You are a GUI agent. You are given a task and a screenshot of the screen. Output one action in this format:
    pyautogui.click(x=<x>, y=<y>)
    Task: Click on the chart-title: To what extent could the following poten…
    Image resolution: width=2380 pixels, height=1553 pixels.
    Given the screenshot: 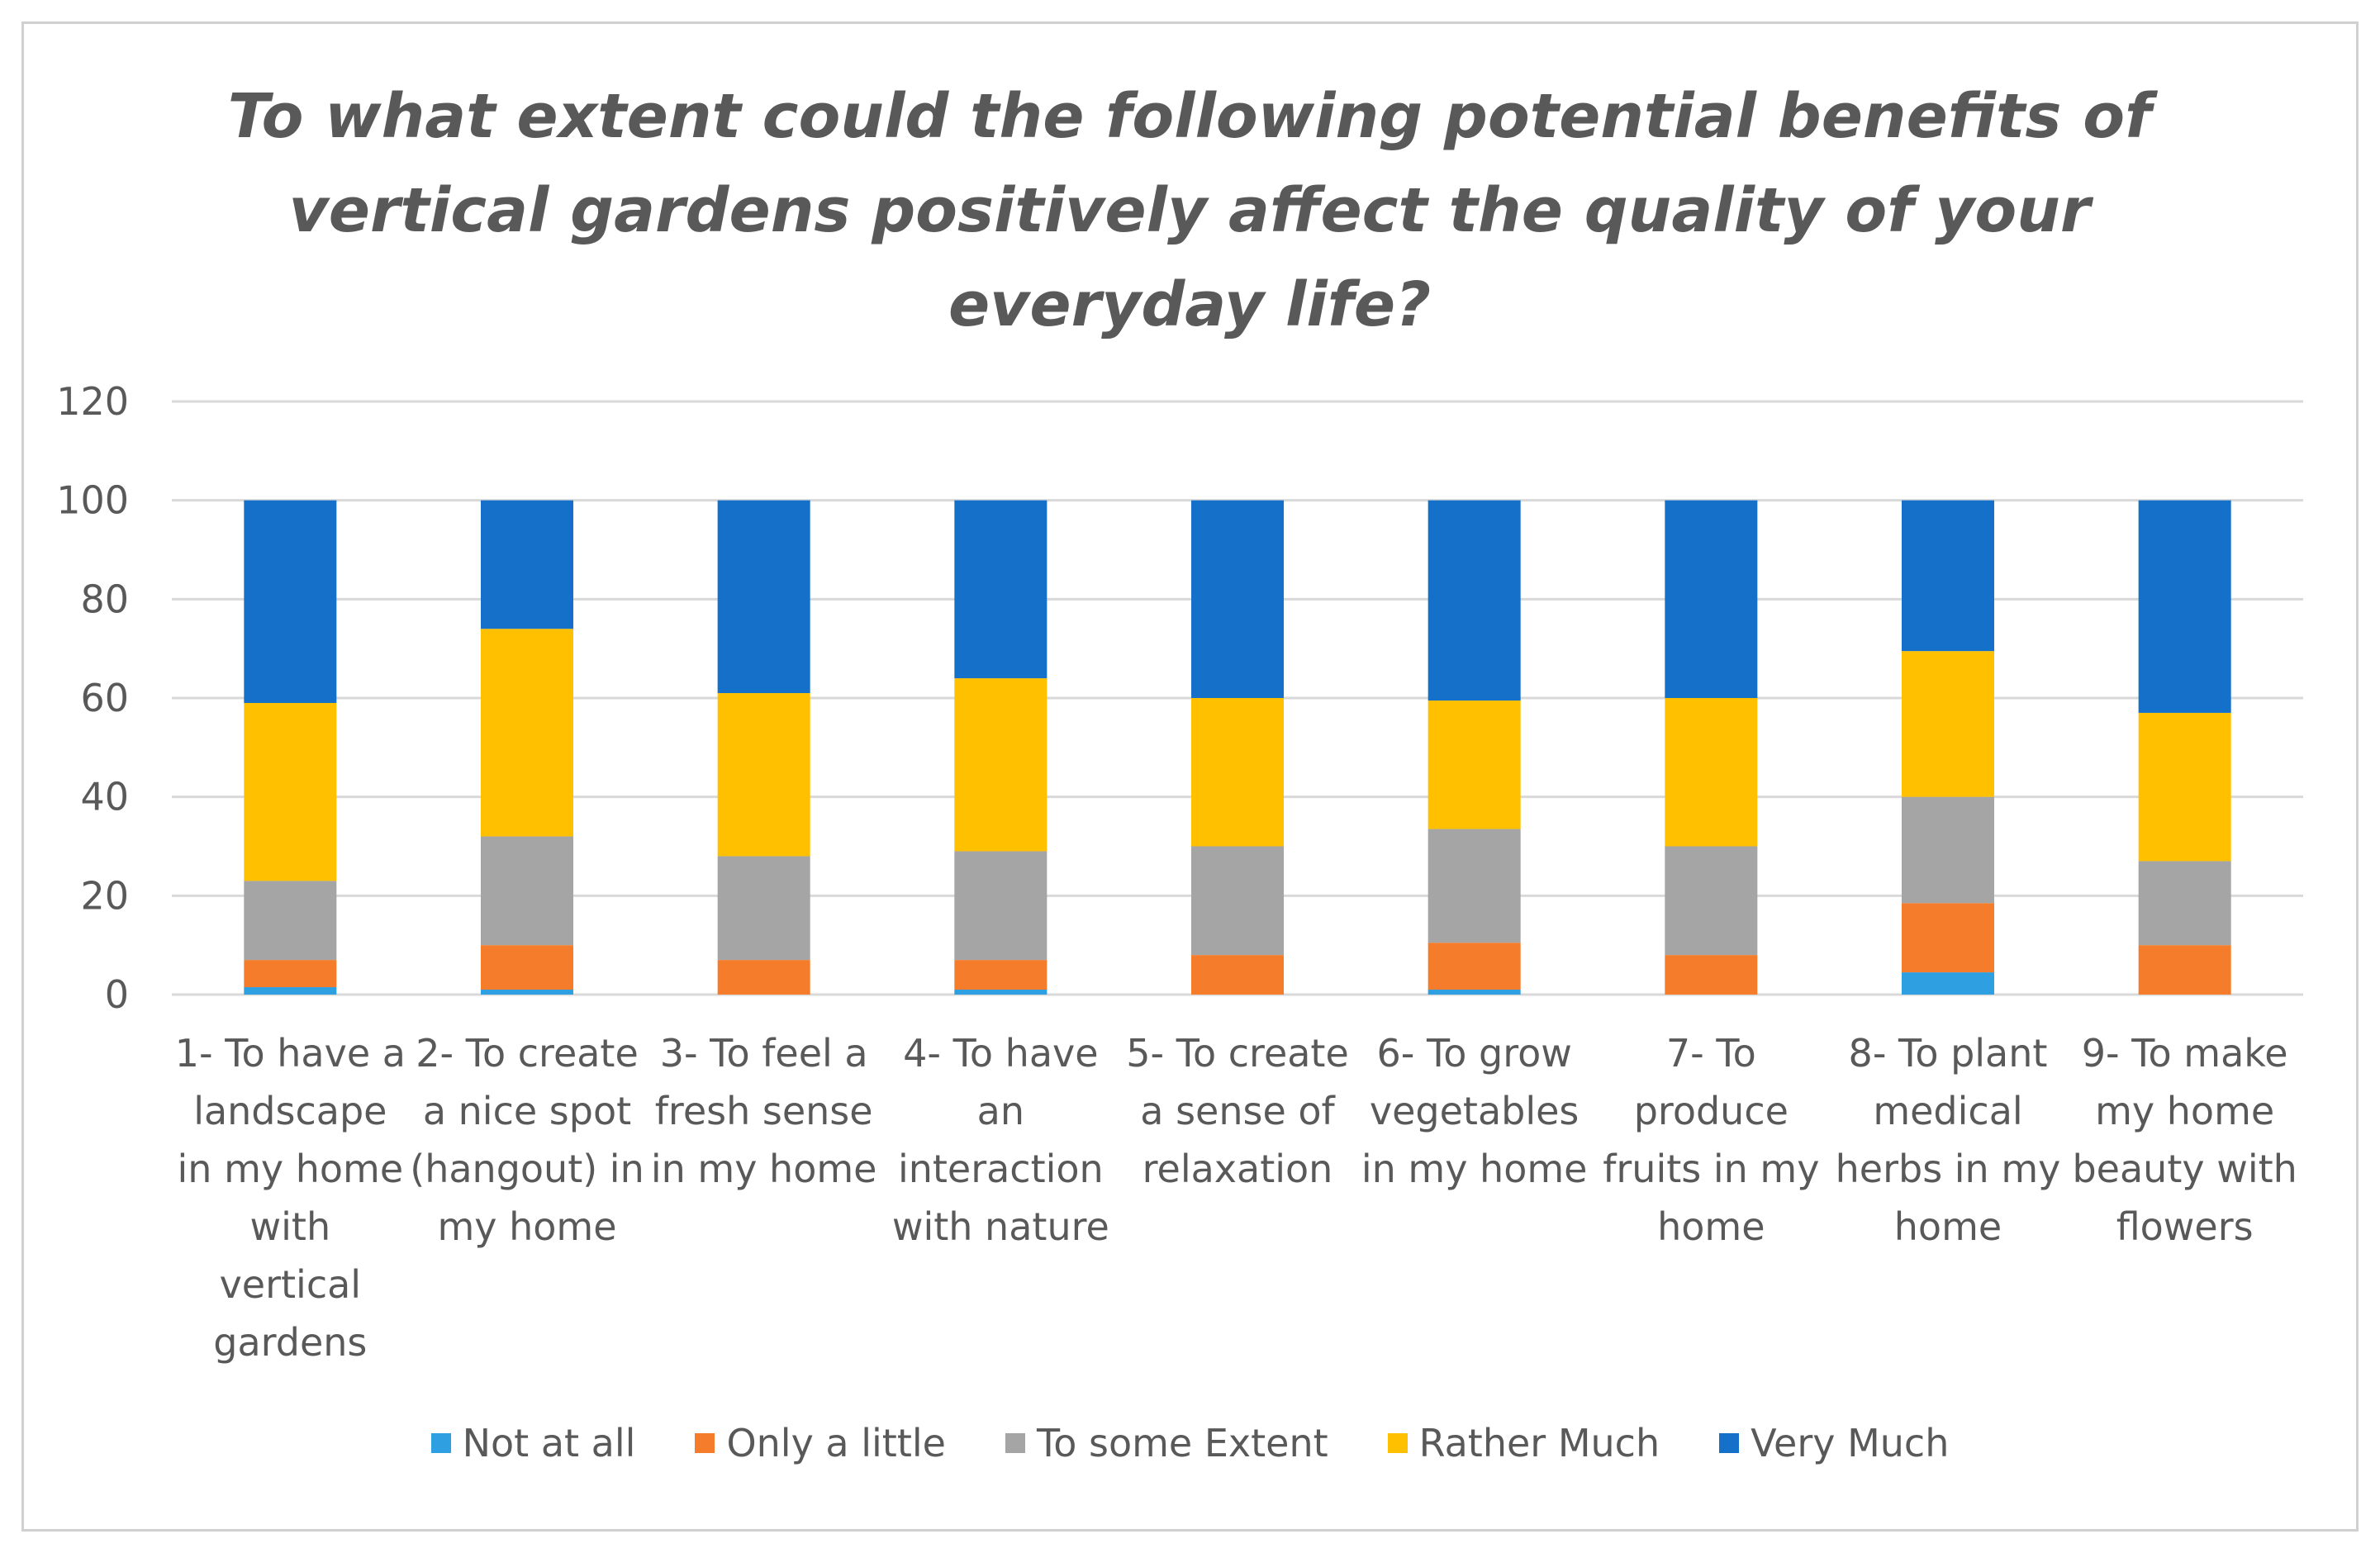 What is the action you would take?
    pyautogui.click(x=1189, y=210)
    